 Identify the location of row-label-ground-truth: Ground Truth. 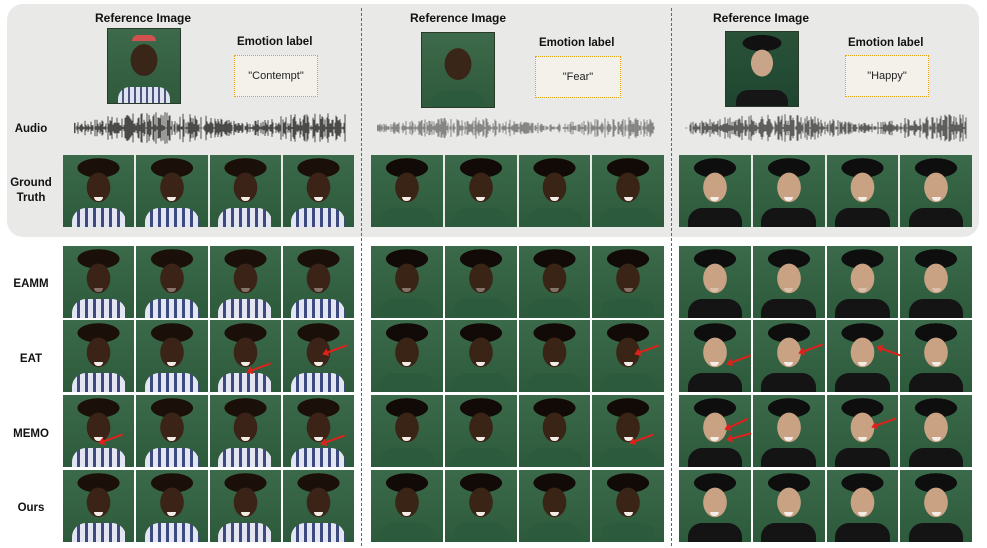
(31, 191).